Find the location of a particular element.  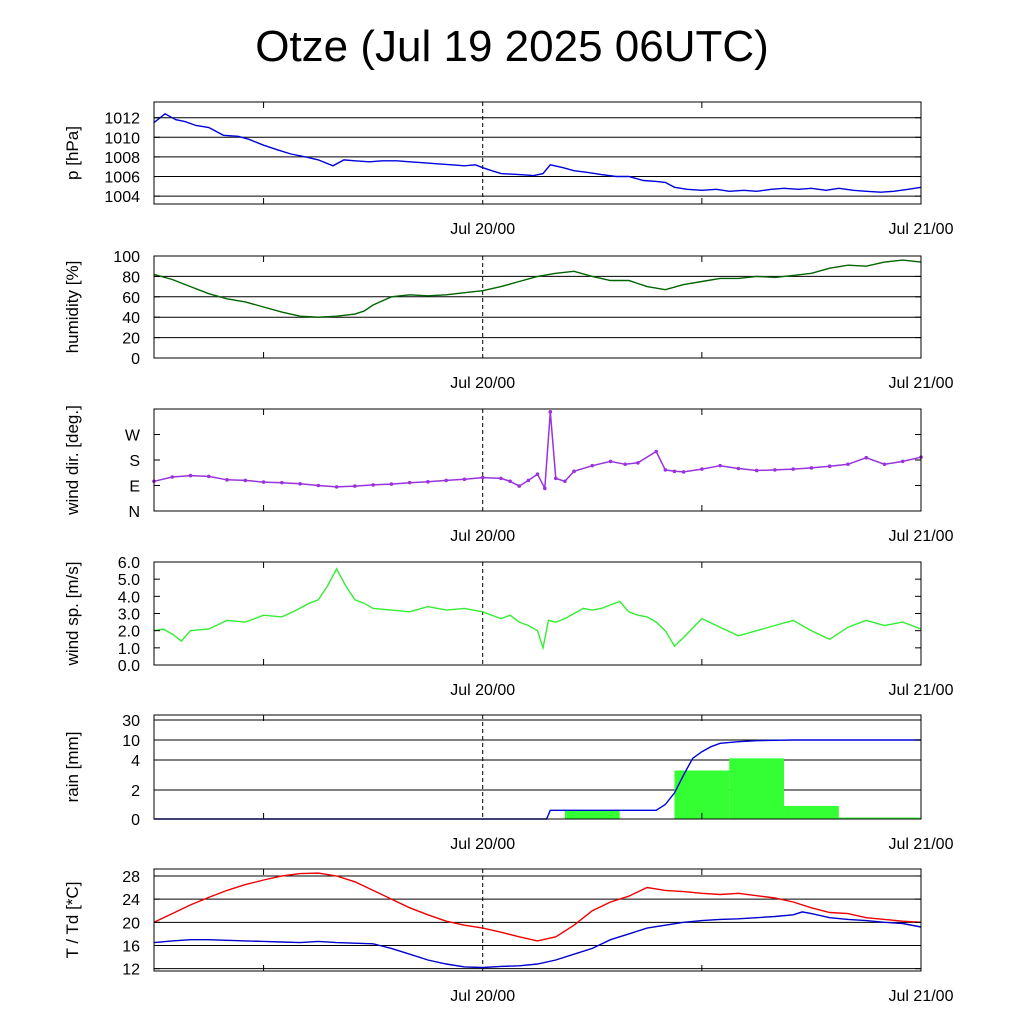

wind_dir-ylabel: wind dir. [deg.] is located at coordinates (72, 460).